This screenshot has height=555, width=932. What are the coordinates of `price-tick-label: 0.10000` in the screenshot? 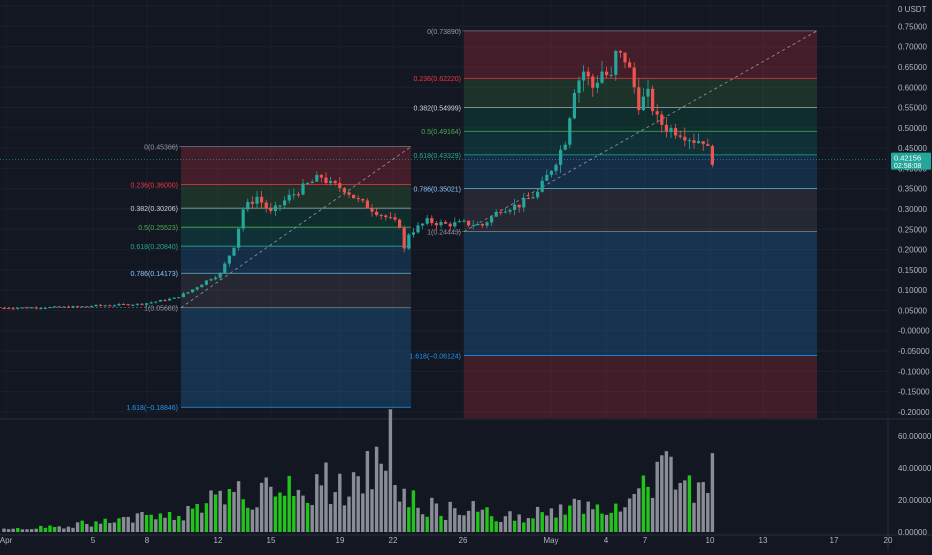 It's located at (912, 290).